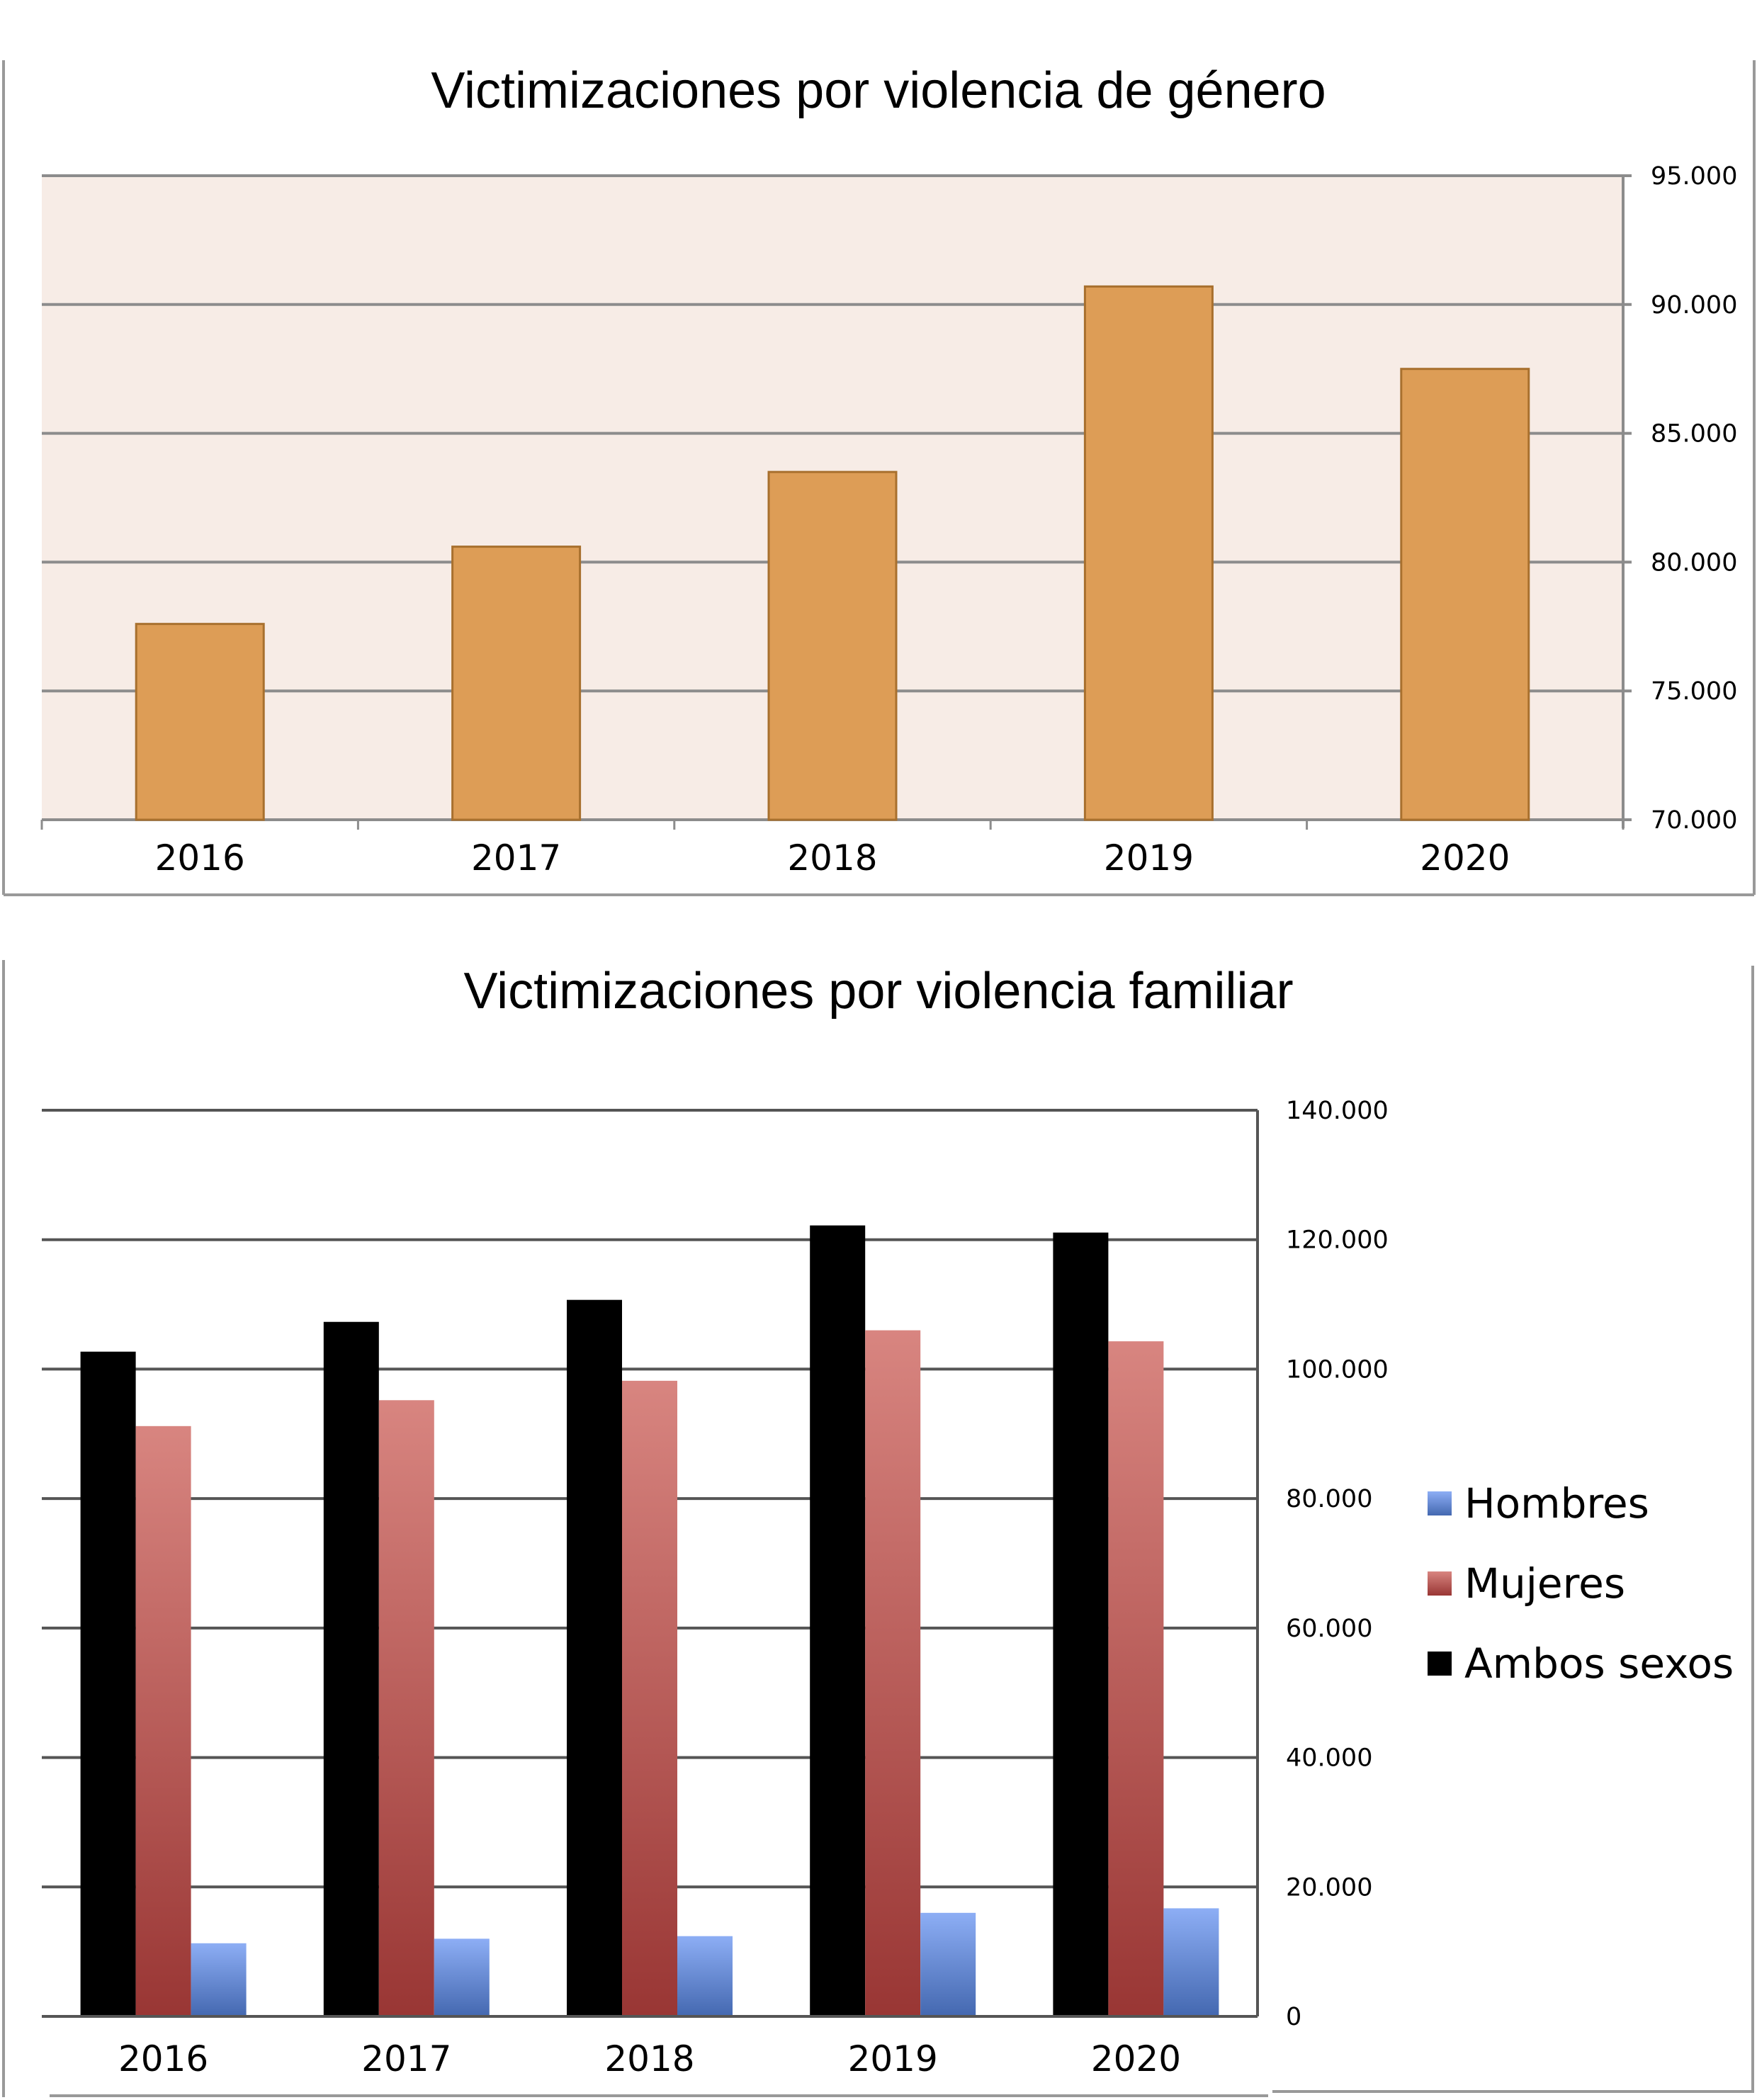 The image size is (1757, 2100). I want to click on bar-mujeres-2017, so click(406, 1708).